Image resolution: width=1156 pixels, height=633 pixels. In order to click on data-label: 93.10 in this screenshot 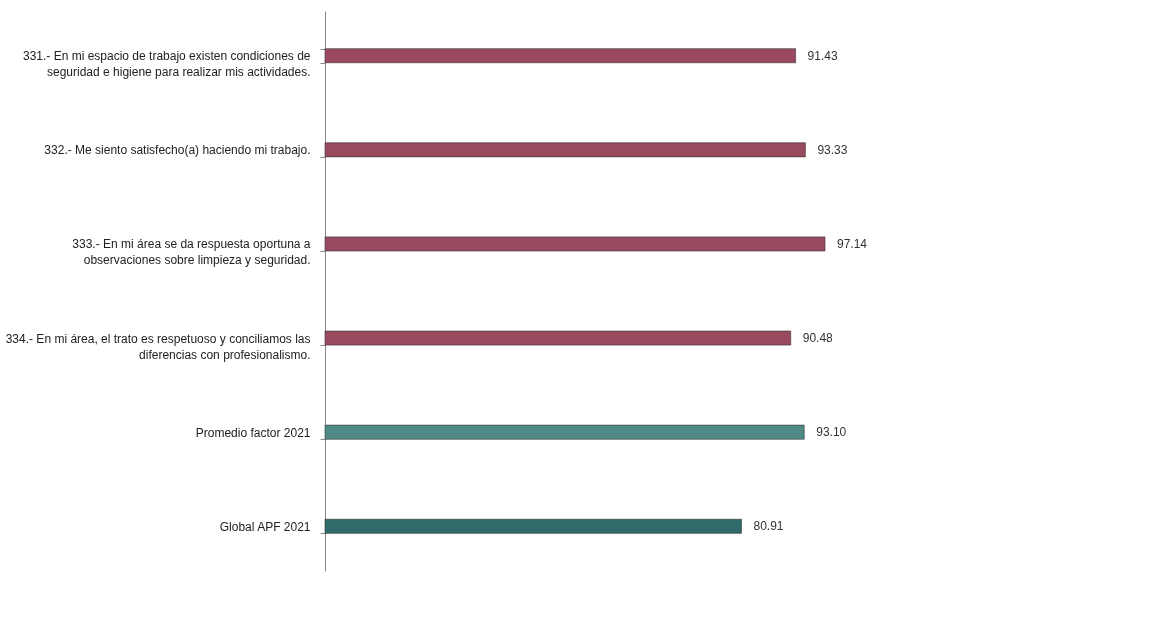, I will do `click(831, 432)`.